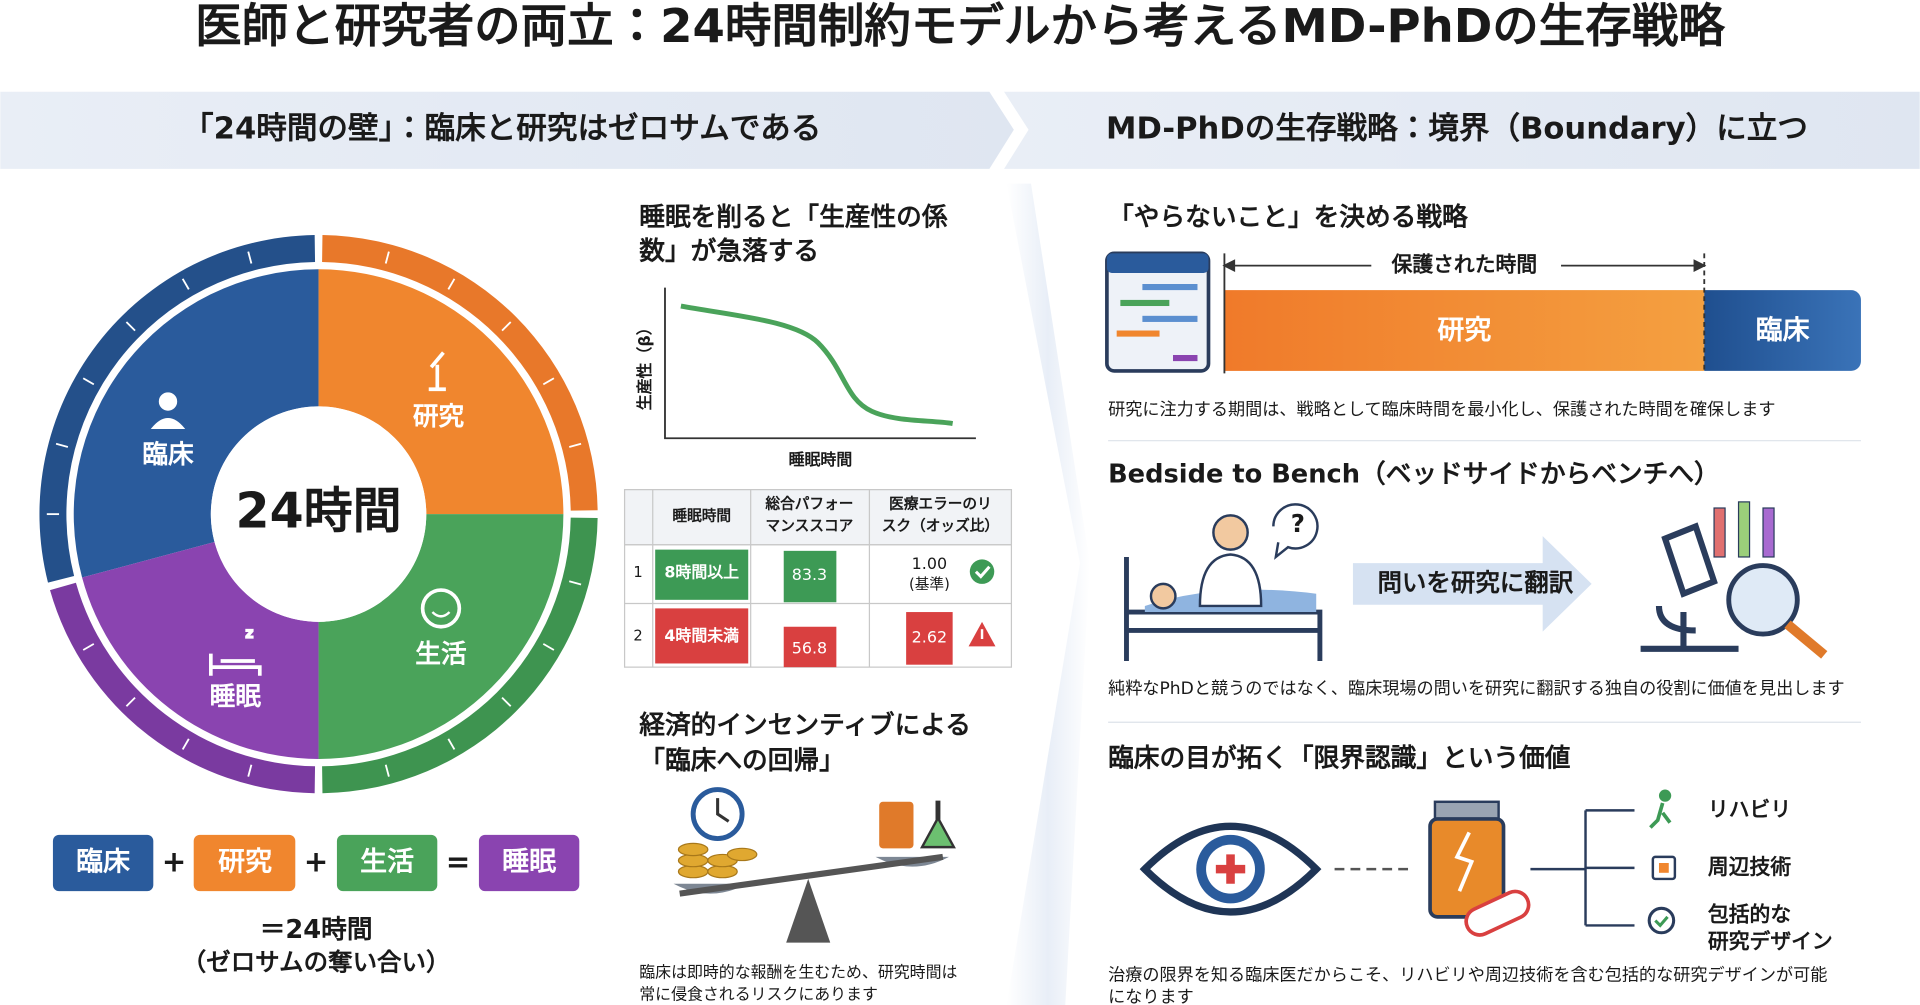 Image resolution: width=1920 pixels, height=1005 pixels. I want to click on equation-result: （ゼロサムの奪い合い）, so click(316, 961).